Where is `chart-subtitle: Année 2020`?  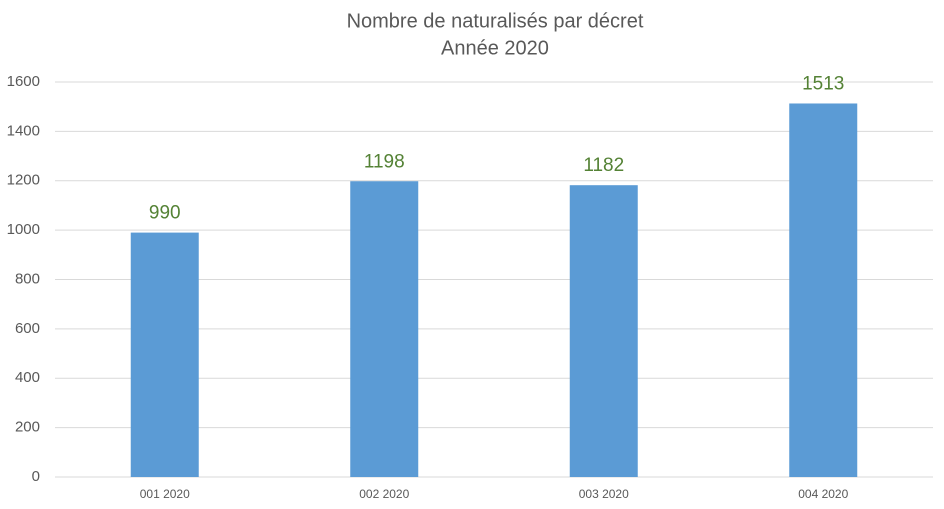
chart-subtitle: Année 2020 is located at coordinates (495, 48).